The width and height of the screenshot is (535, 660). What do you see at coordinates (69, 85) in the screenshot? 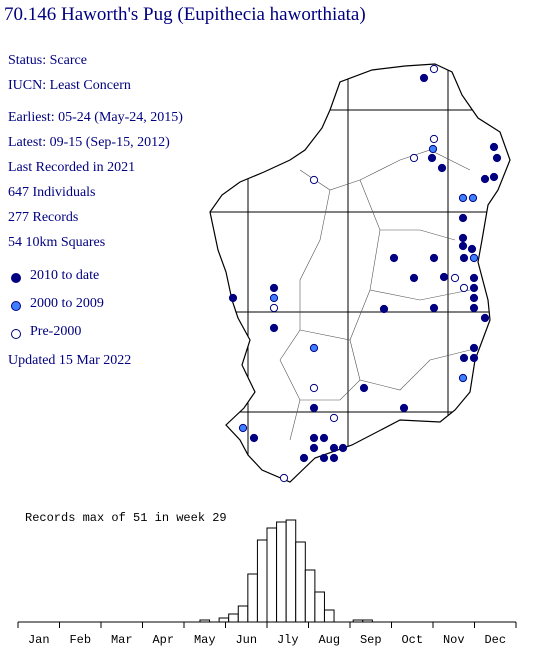
I see `info-line: IUCN: Least Concern` at bounding box center [69, 85].